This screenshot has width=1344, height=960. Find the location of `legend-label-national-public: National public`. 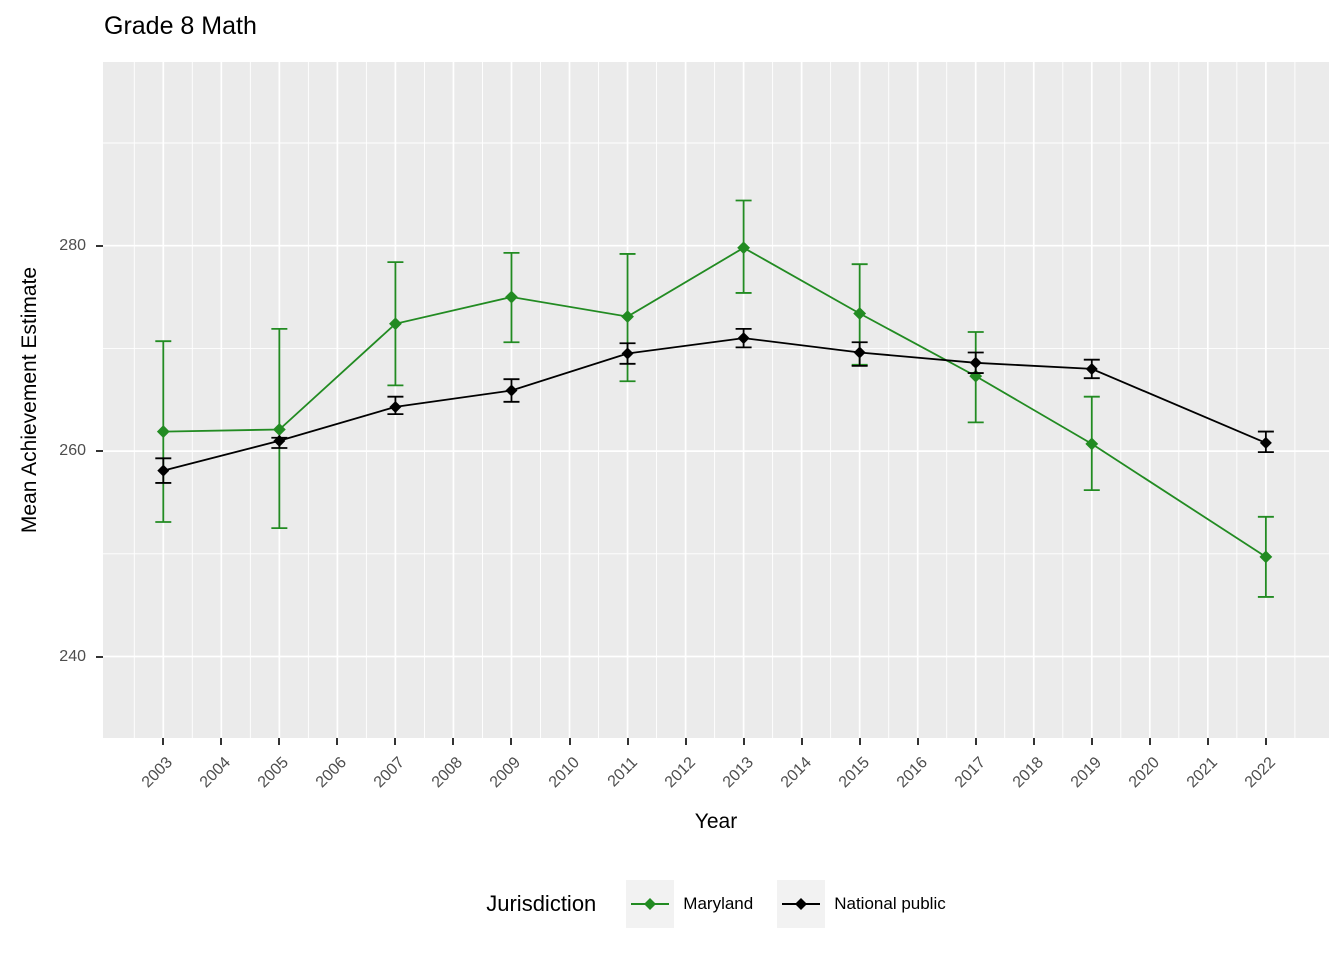

legend-label-national-public: National public is located at coordinates (890, 903).